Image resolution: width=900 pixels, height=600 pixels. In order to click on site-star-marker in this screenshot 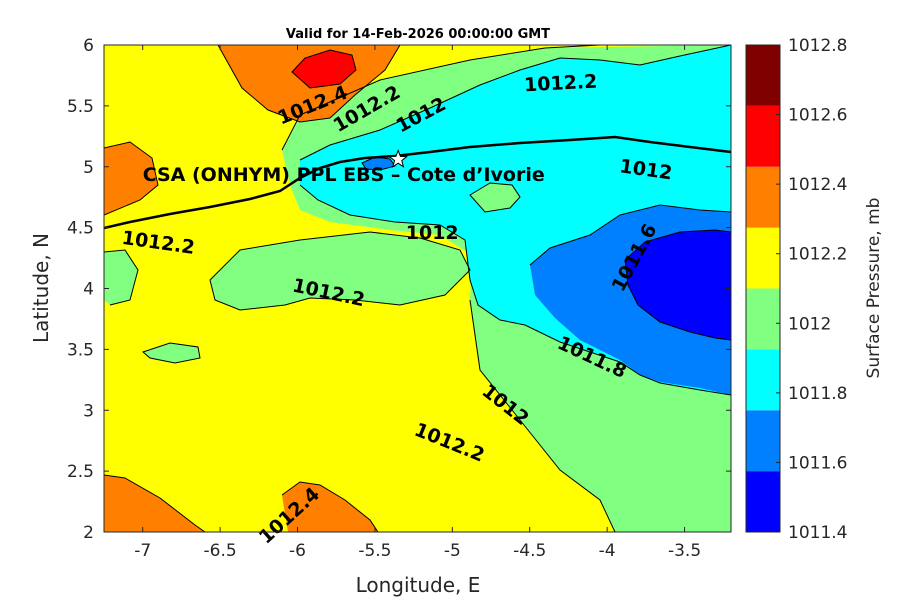, I will do `click(398, 158)`.